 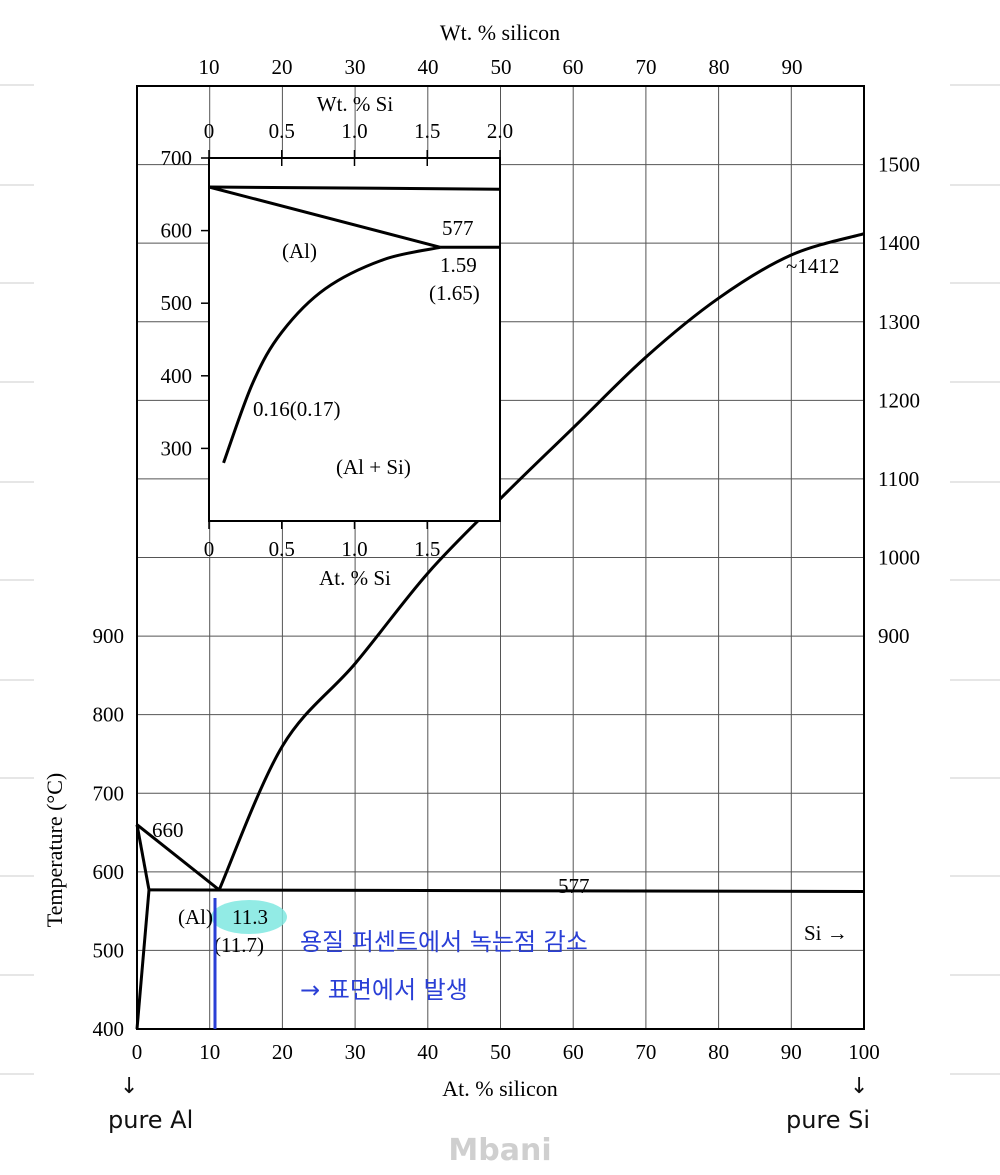 I want to click on x-tick-label: 60, so click(x=573, y=1052).